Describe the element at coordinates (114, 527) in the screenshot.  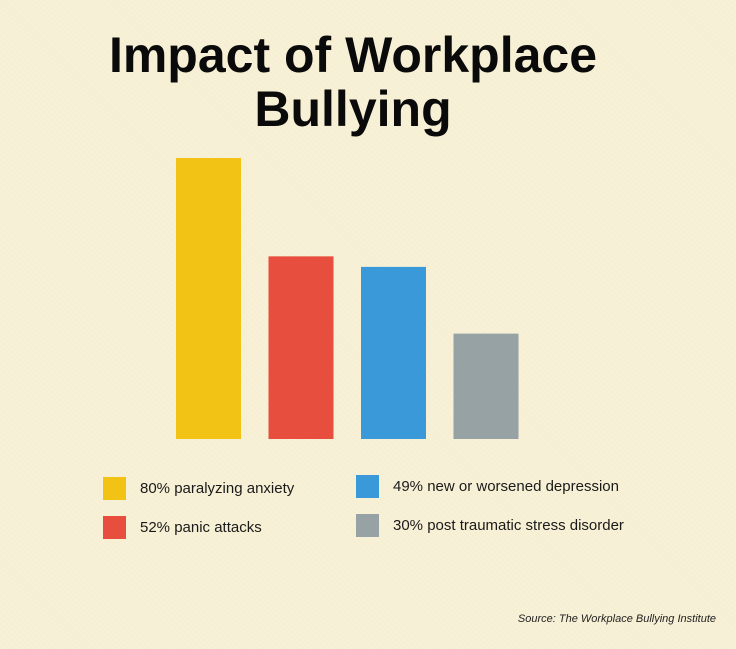
I see `legend-swatch-panic-attacks` at that location.